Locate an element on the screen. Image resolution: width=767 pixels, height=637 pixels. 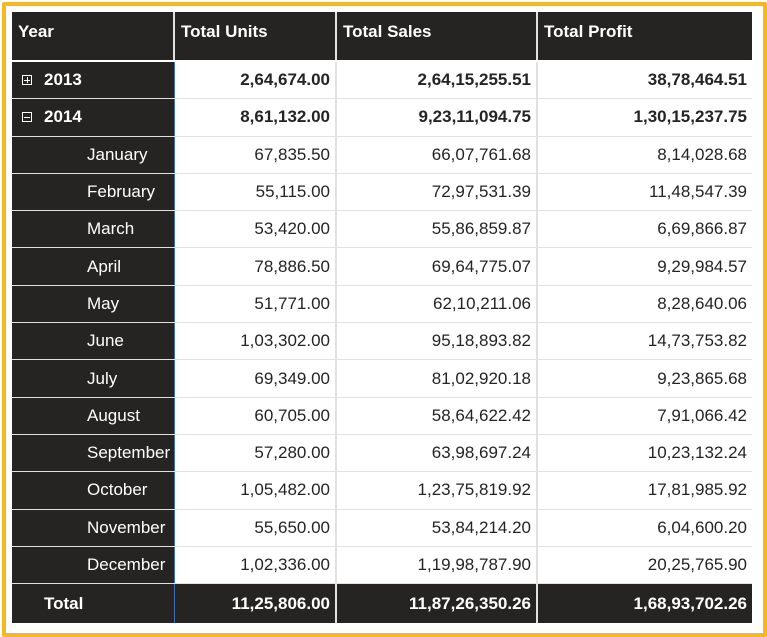
month-row: May 51,771.00 62,10,211.06 8,28,640.06 is located at coordinates (382, 304).